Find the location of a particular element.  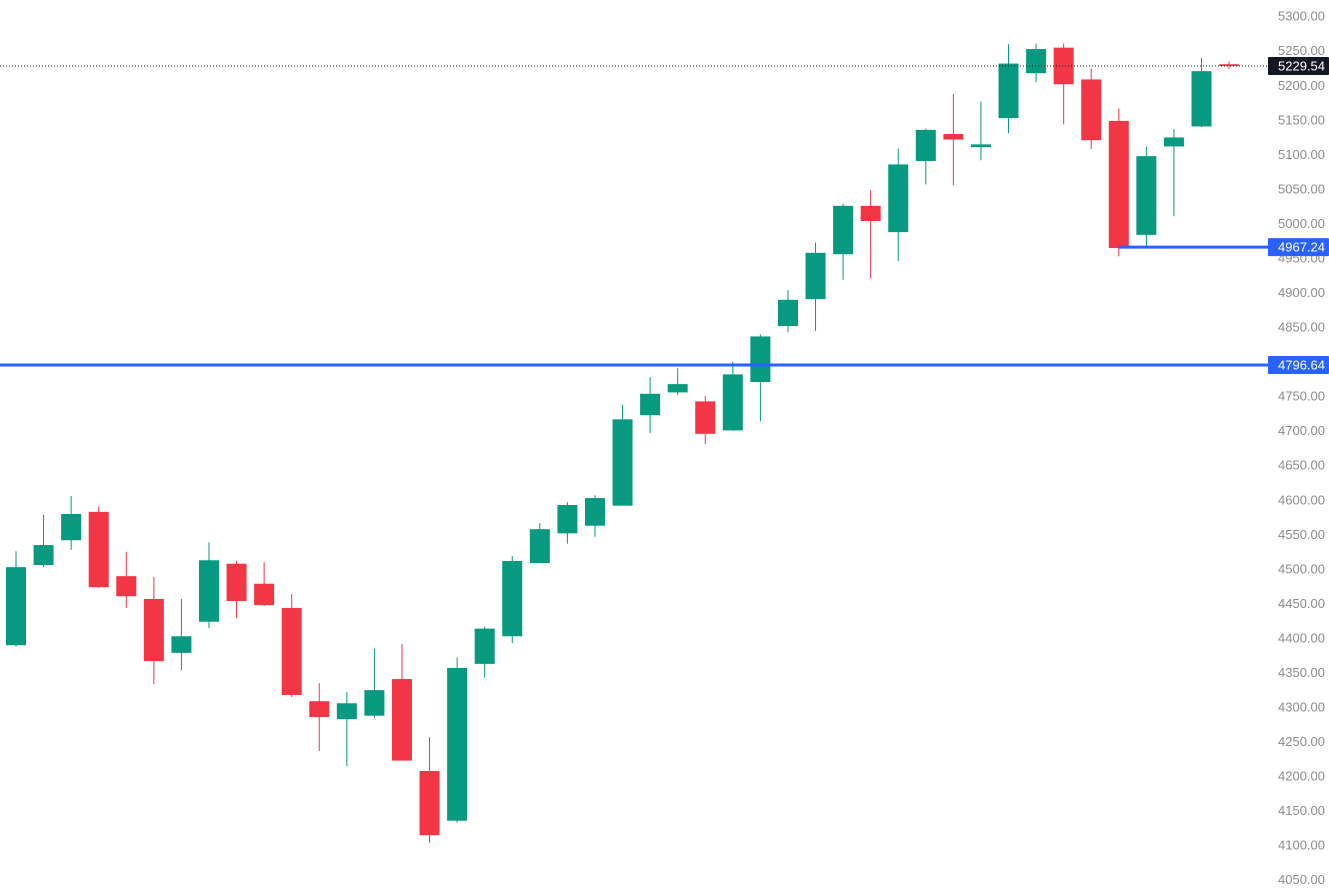

y-tick-label: 4050.00 is located at coordinates (1301, 879).